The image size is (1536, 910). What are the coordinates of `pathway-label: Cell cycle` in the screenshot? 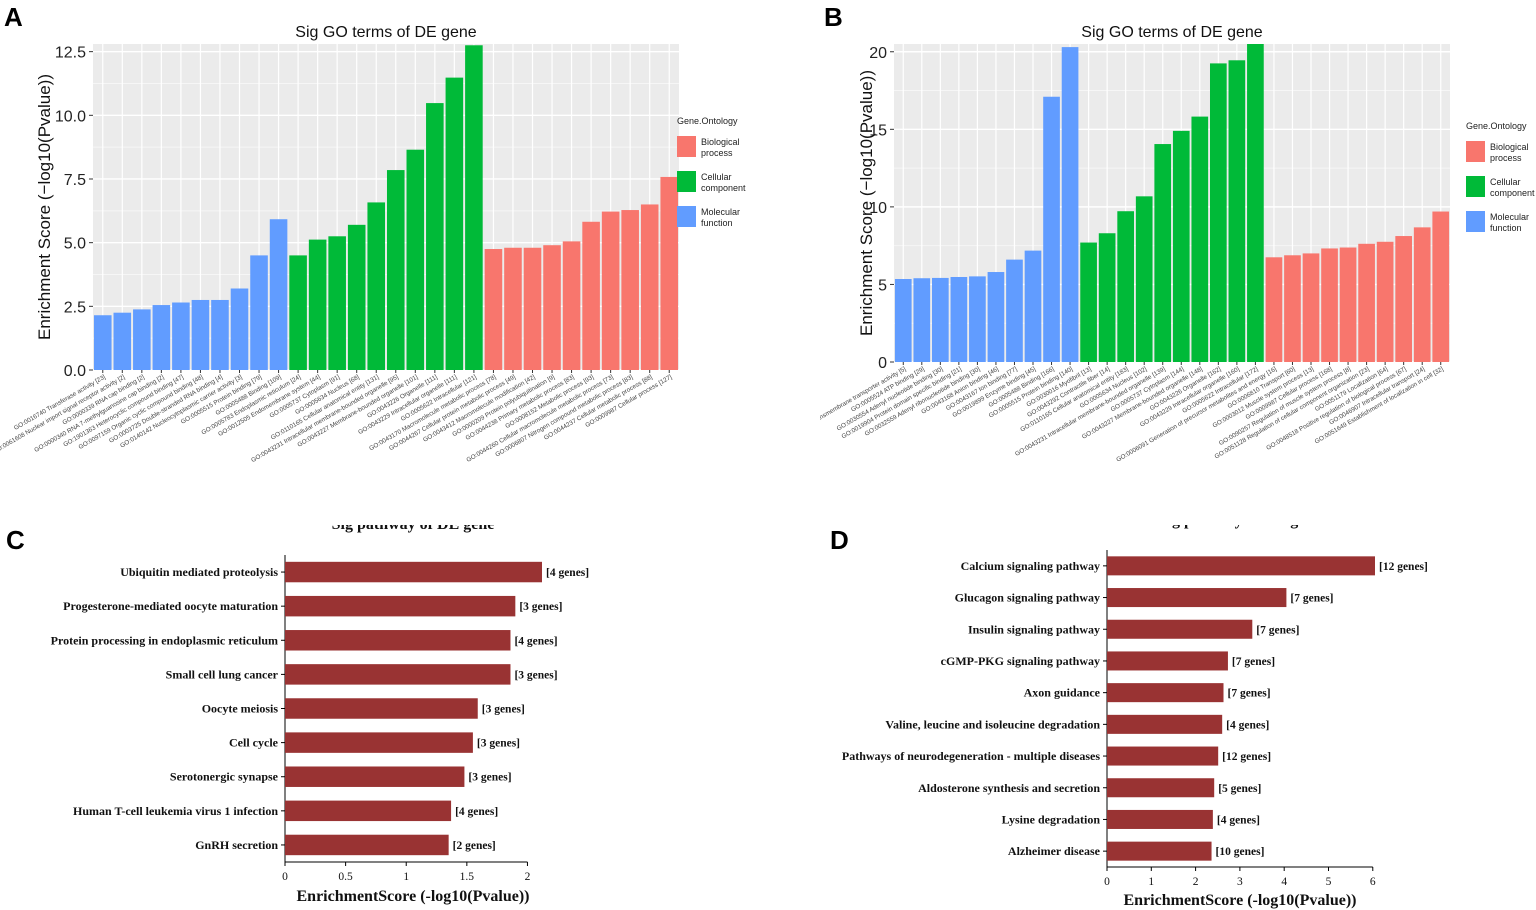 It's located at (254, 743).